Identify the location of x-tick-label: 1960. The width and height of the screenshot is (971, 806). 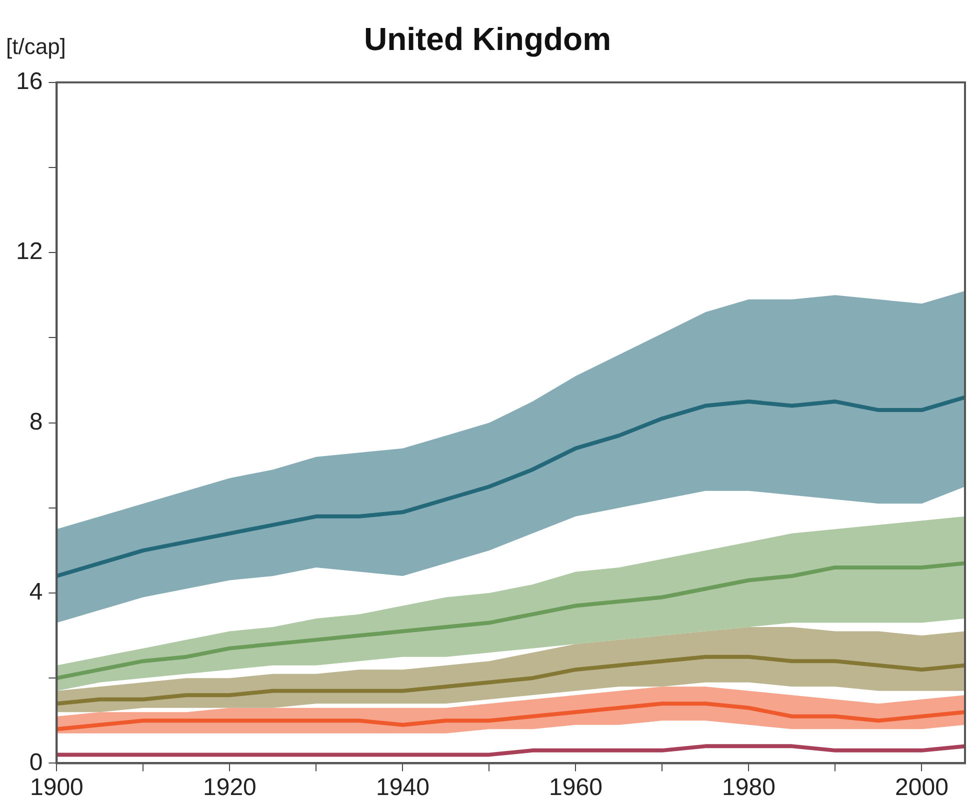
(575, 788).